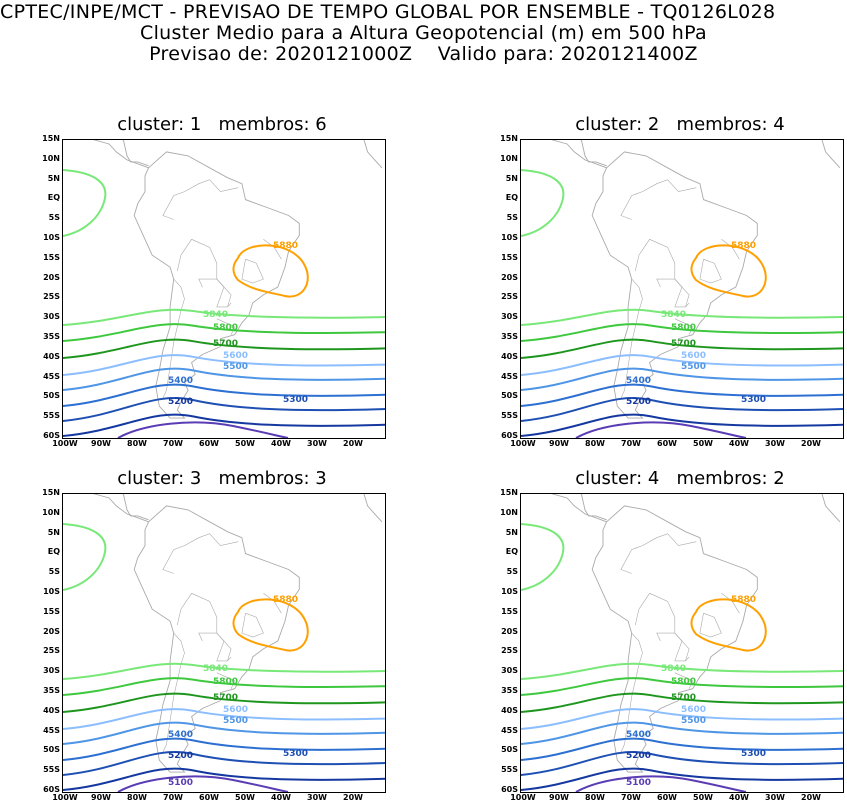 Image resolution: width=847 pixels, height=803 pixels. I want to click on contour-label: 5400, so click(180, 735).